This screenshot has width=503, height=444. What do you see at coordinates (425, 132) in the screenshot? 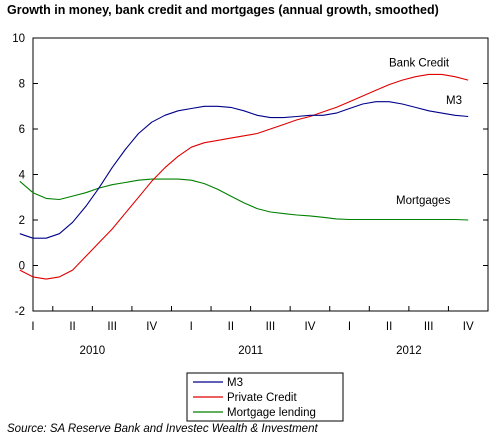
I see `series-labels: M3 Bank Credit Mortgages` at bounding box center [425, 132].